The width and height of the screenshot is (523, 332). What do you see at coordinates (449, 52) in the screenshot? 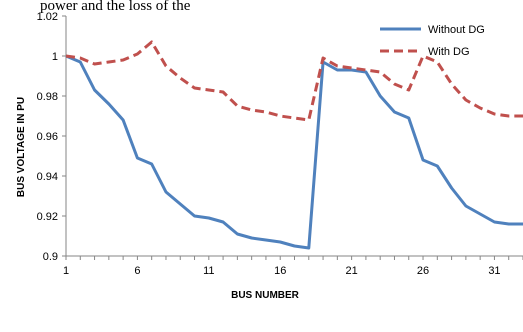
I see `legend-label-with-dg: With DG` at bounding box center [449, 52].